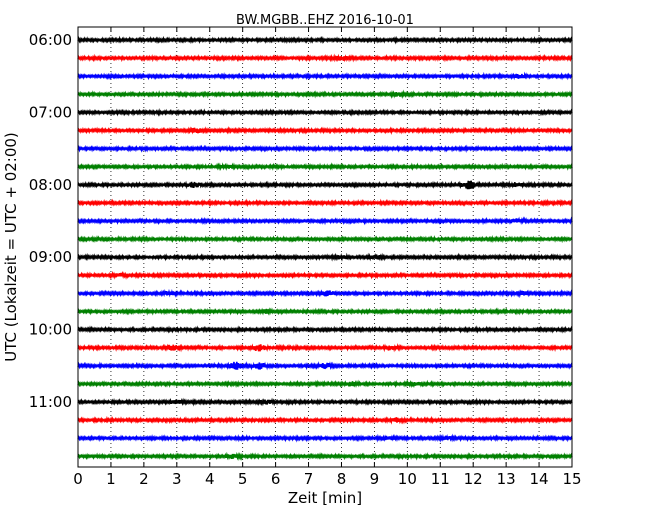 This screenshot has height=520, width=650. I want to click on x-tick-label: 8, so click(342, 479).